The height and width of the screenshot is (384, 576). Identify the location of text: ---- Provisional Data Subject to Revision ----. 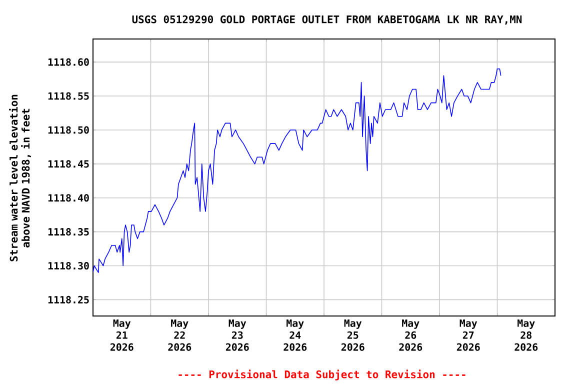
(322, 375).